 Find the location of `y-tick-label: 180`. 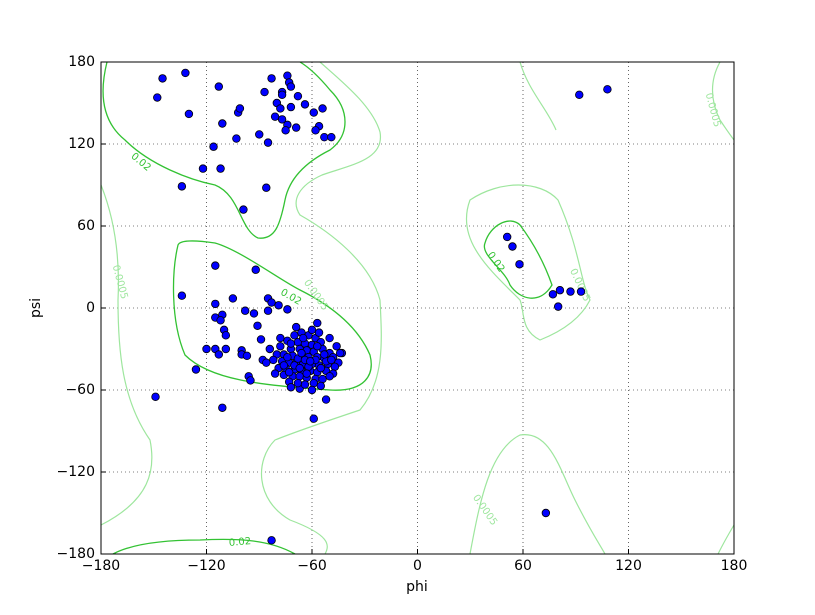

y-tick-label: 180 is located at coordinates (81, 62).